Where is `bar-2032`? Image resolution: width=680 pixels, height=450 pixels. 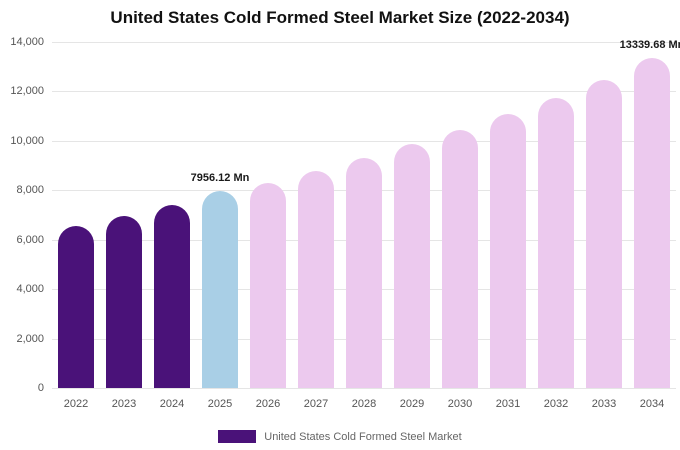
bar-2032 is located at coordinates (556, 242).